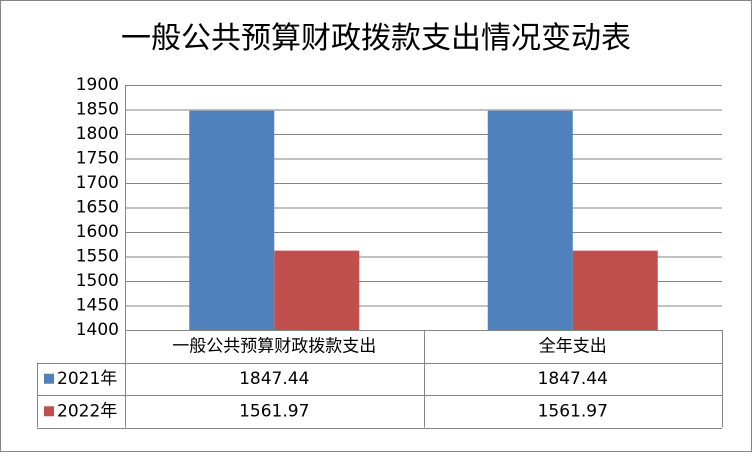 Image resolution: width=752 pixels, height=456 pixels. I want to click on category-label: 全年支出, so click(573, 346).